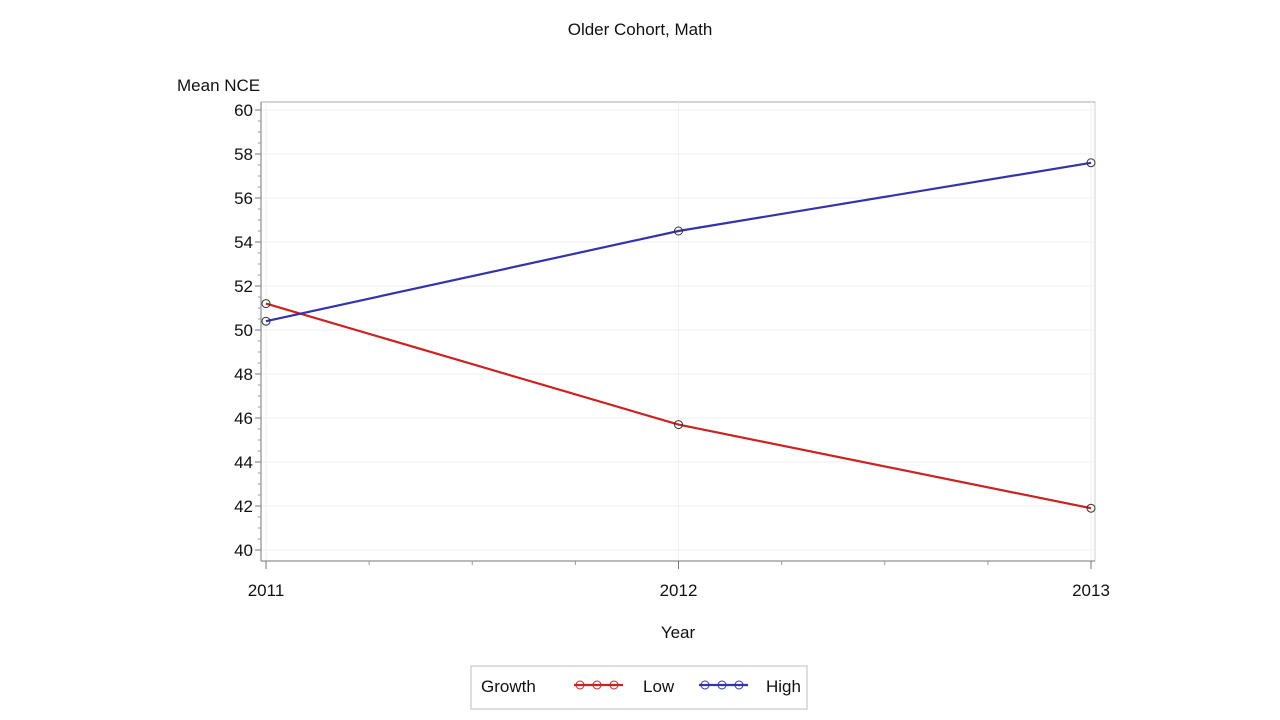 This screenshot has height=720, width=1280. What do you see at coordinates (243, 506) in the screenshot?
I see `y-tick-label: 42` at bounding box center [243, 506].